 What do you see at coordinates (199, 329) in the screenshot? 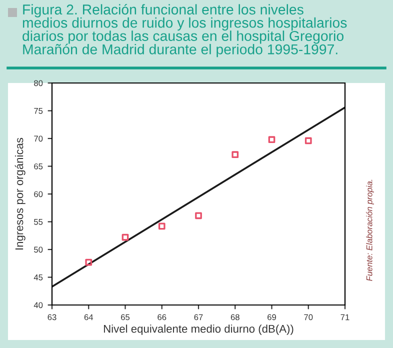
I see `x-axis-title: Nivel equivalente medio diurno (dB(A))` at bounding box center [199, 329].